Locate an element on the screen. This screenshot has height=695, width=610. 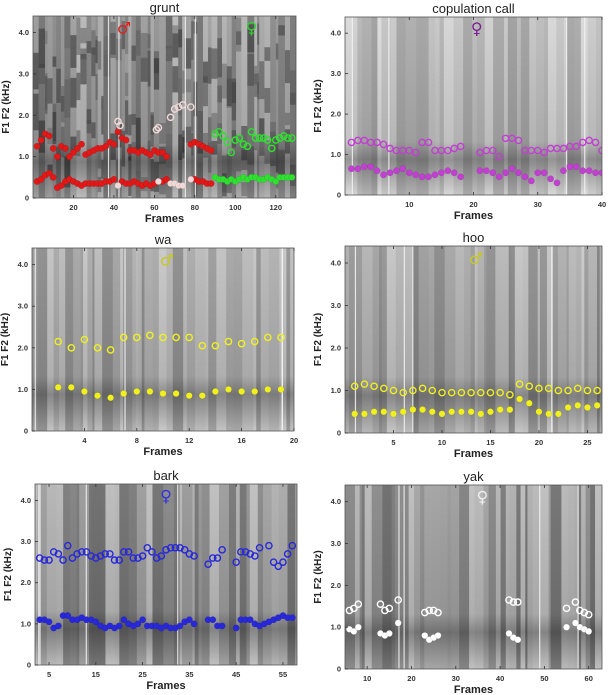
chart-title: hoo is located at coordinates (474, 237).